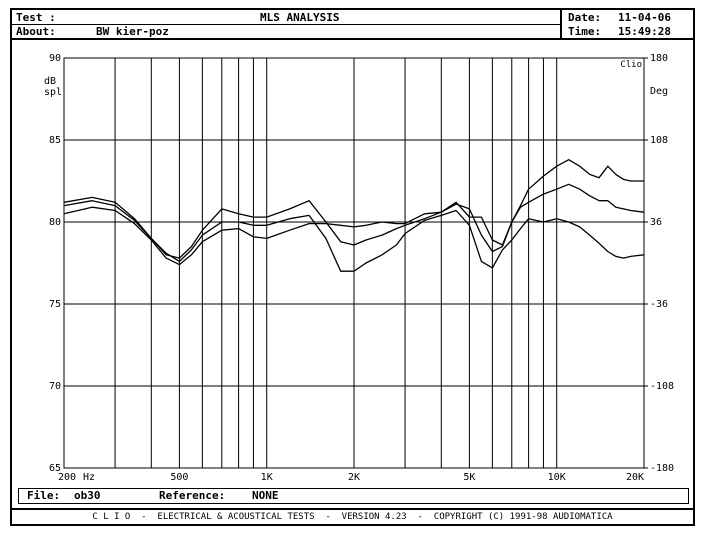 This screenshot has width=705, height=534. Describe the element at coordinates (44, 495) in the screenshot. I see `file-label: File:` at that location.